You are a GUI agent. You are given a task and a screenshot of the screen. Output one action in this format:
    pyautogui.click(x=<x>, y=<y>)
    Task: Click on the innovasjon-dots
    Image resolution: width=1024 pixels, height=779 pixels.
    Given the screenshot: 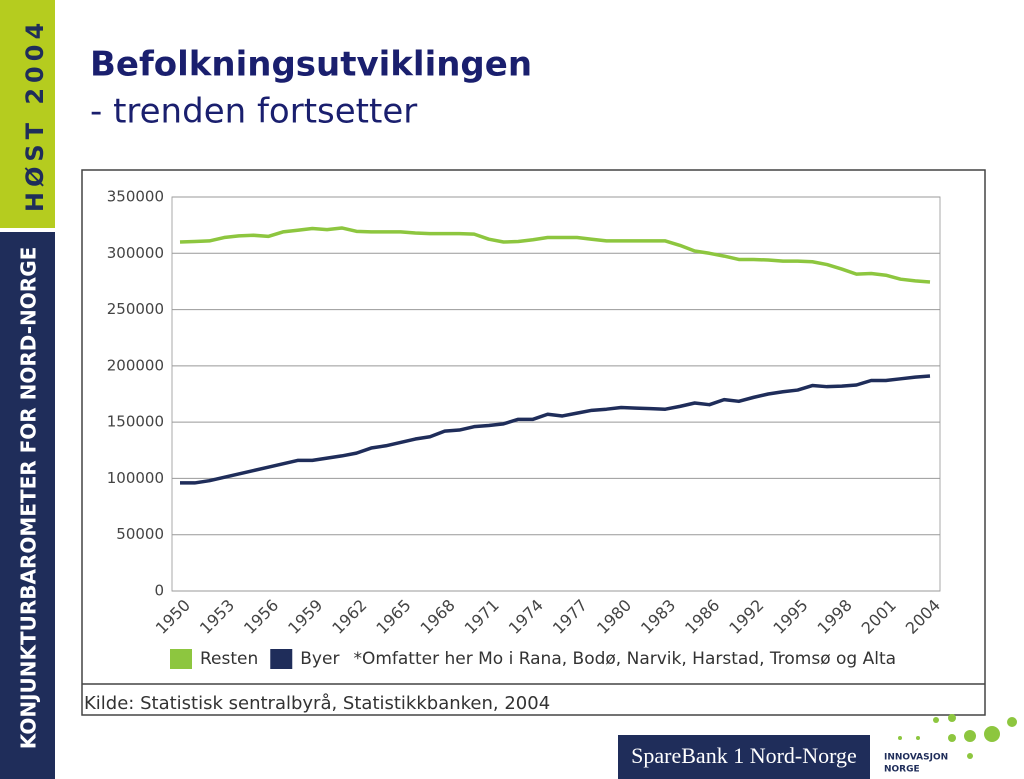 What is the action you would take?
    pyautogui.click(x=957, y=736)
    